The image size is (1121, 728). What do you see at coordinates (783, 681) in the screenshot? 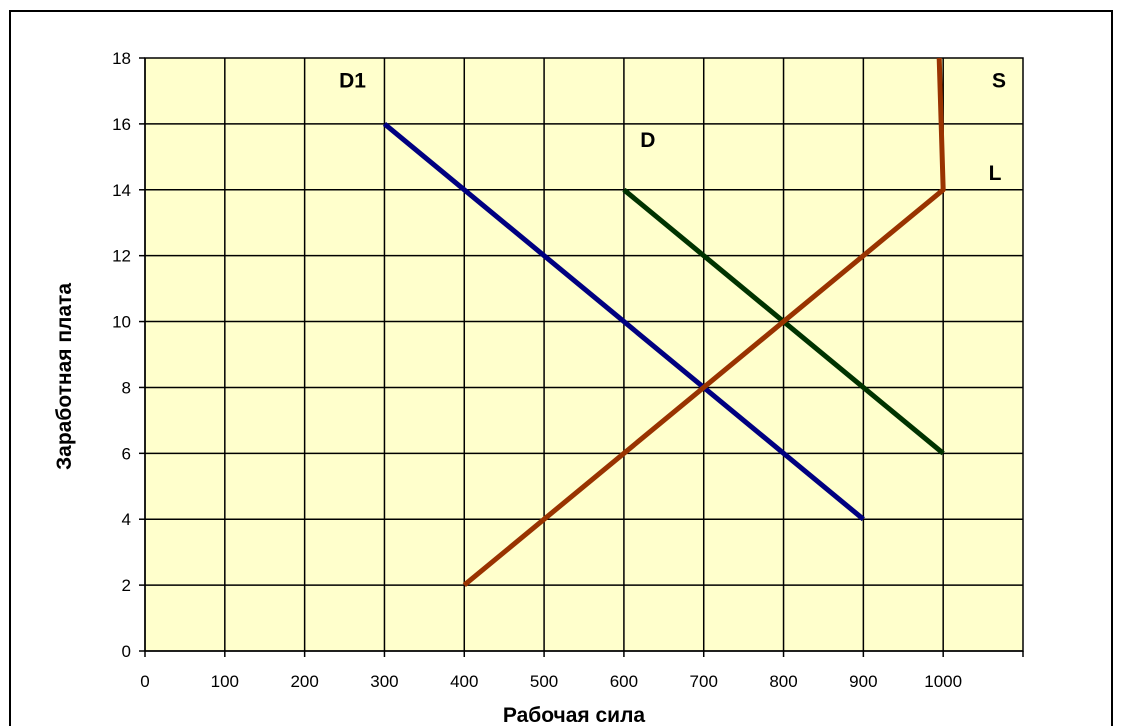
I see `x-tick-label: 800` at bounding box center [783, 681].